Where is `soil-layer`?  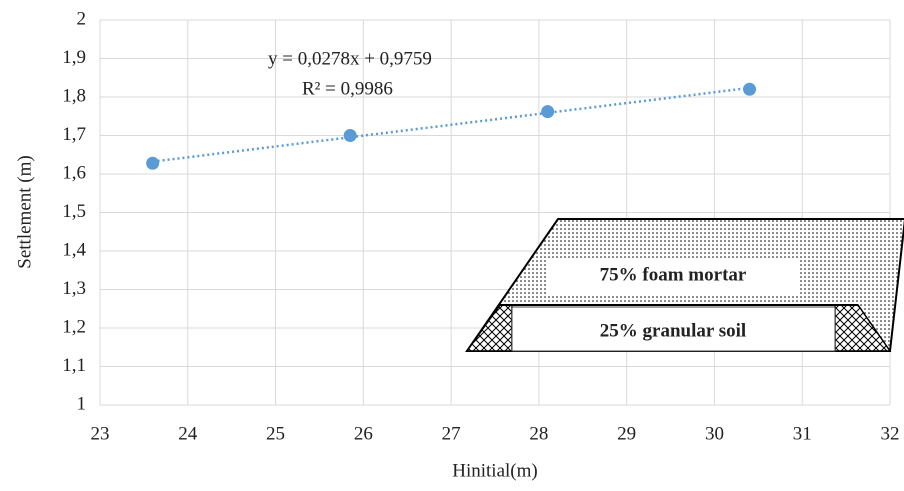
soil-layer is located at coordinates (673, 329).